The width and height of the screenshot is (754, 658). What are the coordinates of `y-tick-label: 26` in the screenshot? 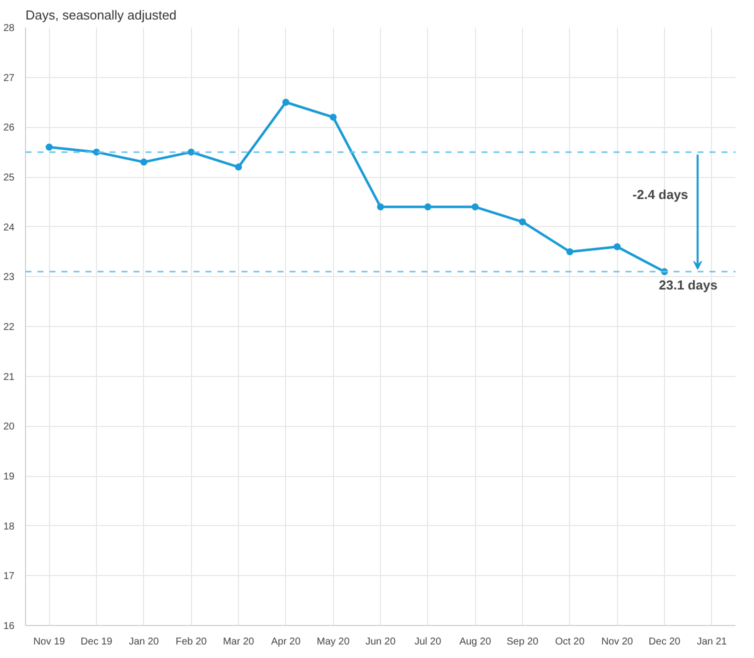 It's located at (9, 128).